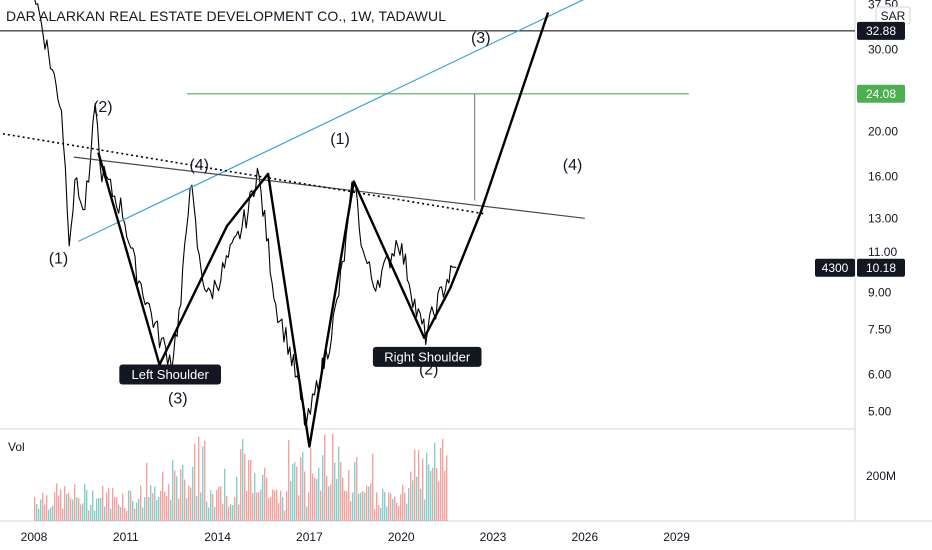  Describe the element at coordinates (242, 173) in the screenshot. I see `neckline-dotted` at that location.